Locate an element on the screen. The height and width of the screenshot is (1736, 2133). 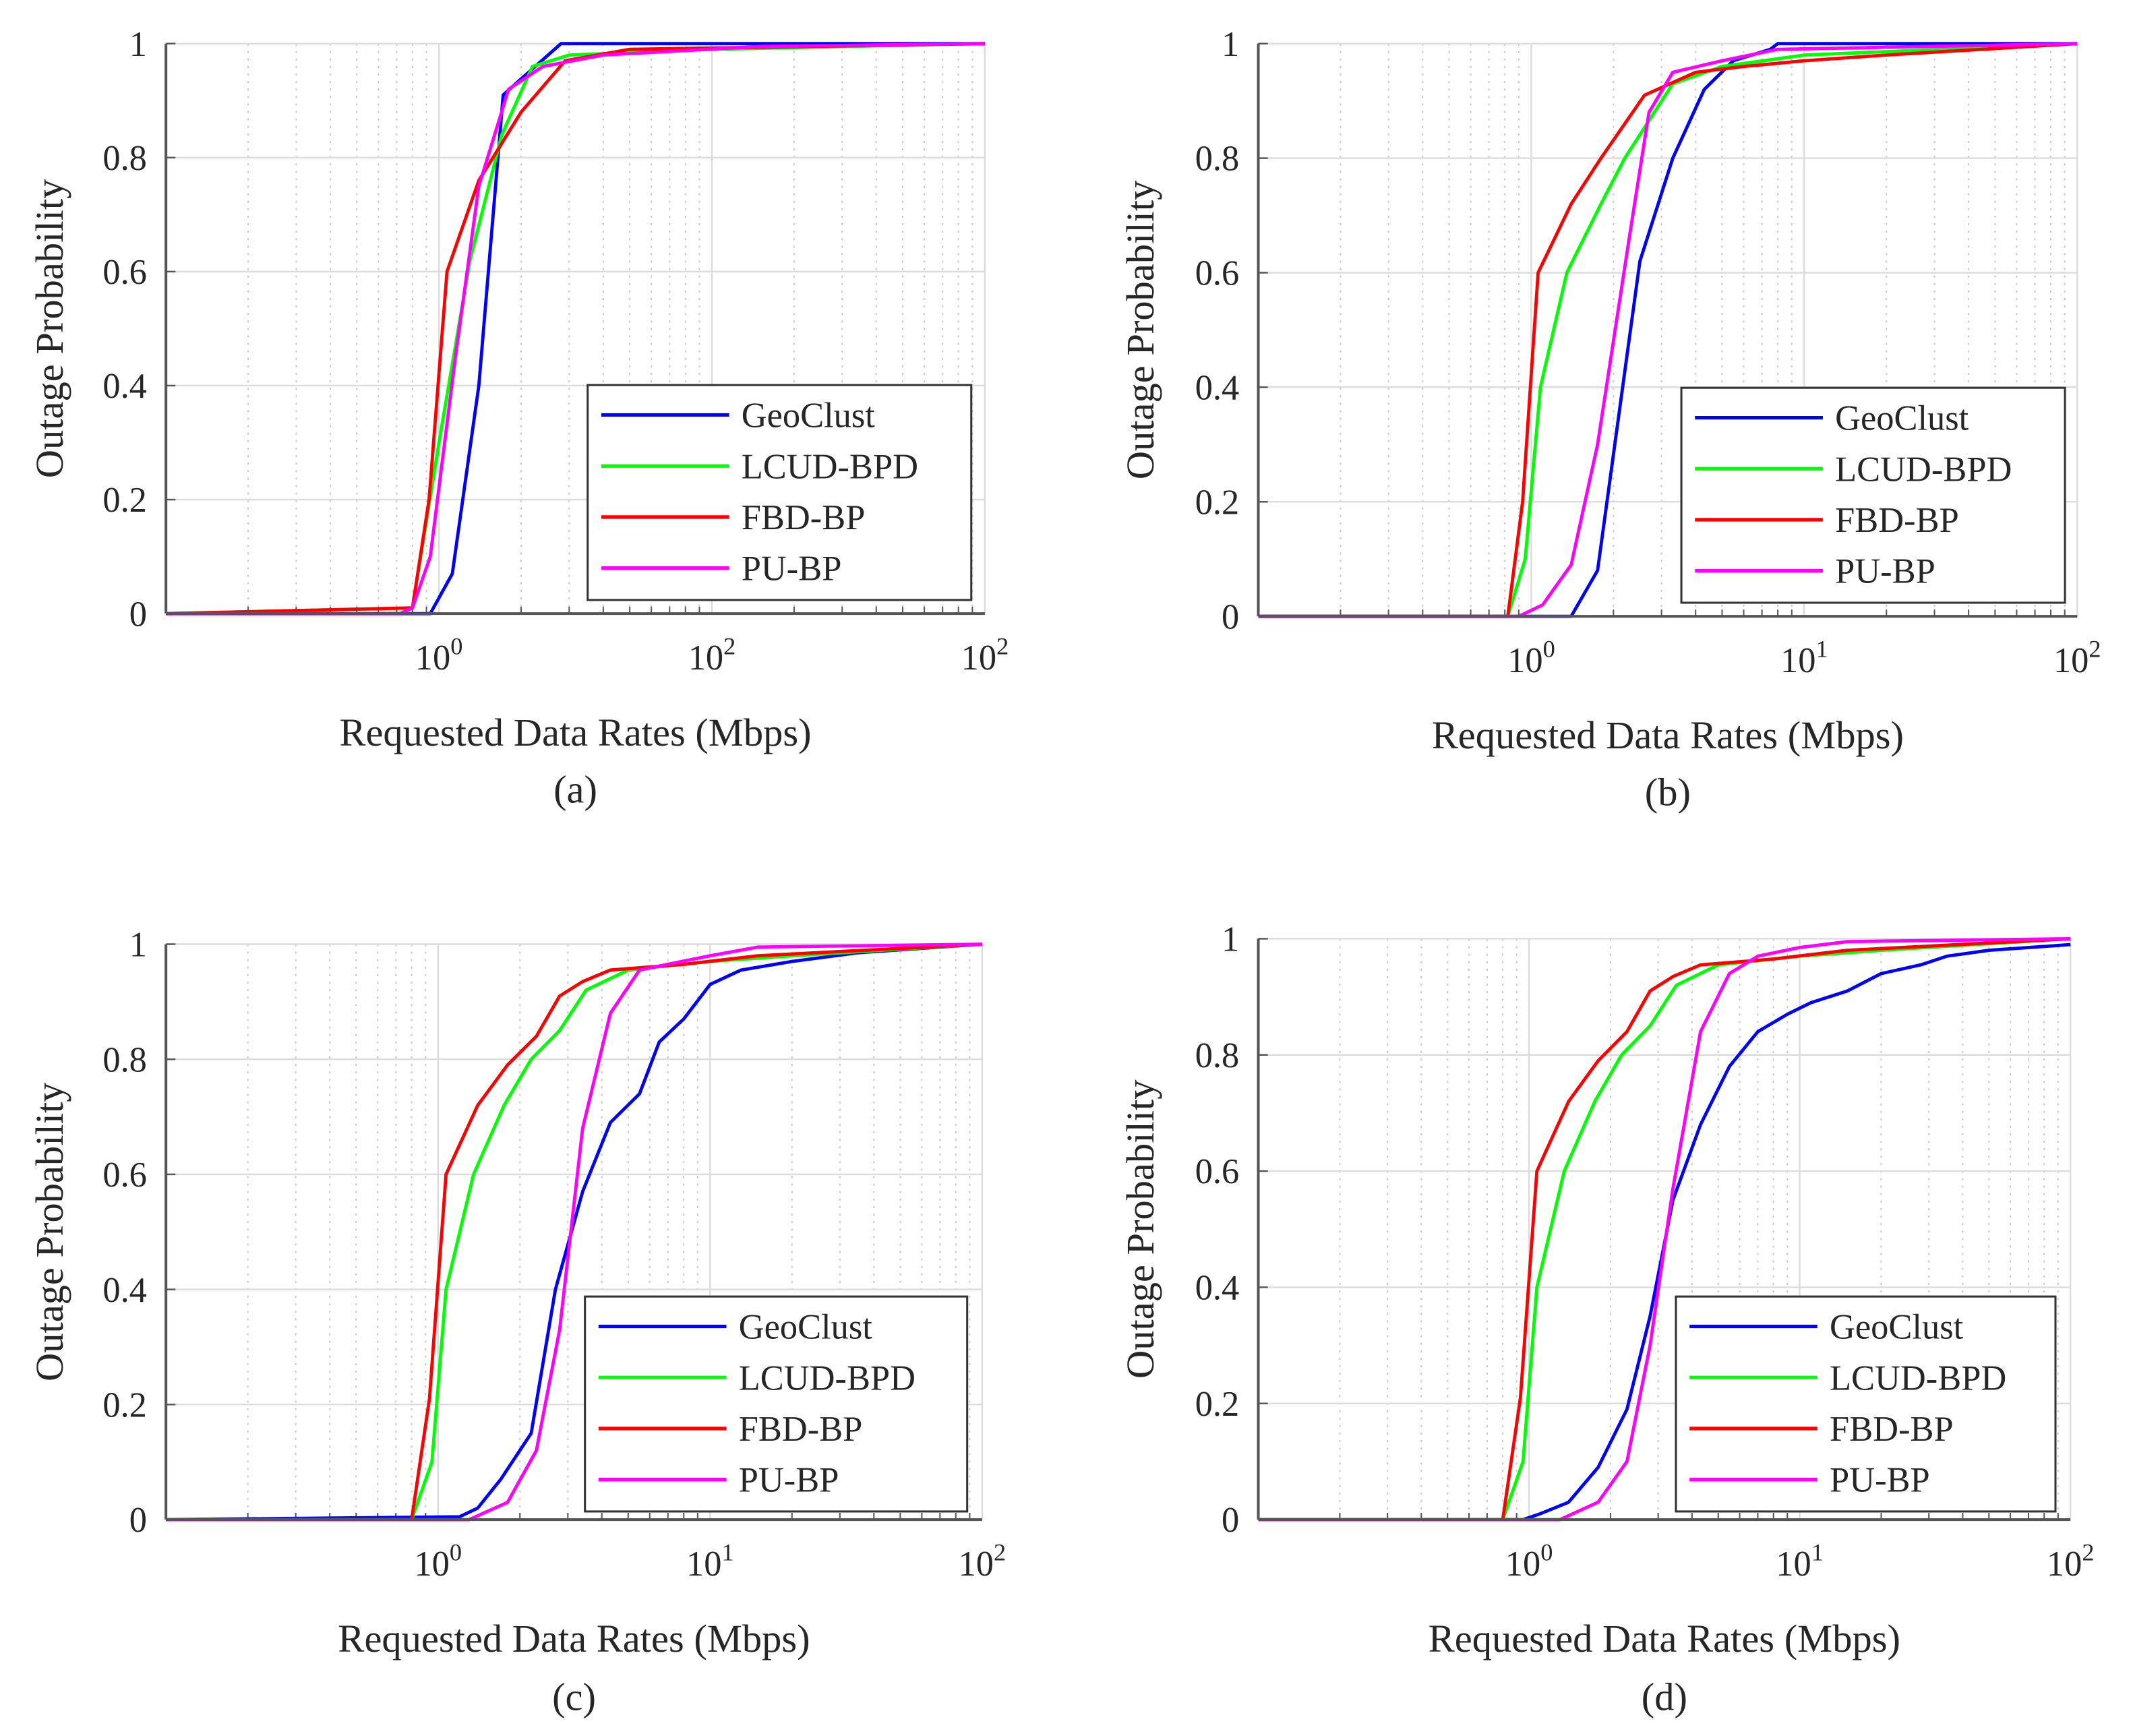
series-line-lcud-bpd is located at coordinates (1668, 330).